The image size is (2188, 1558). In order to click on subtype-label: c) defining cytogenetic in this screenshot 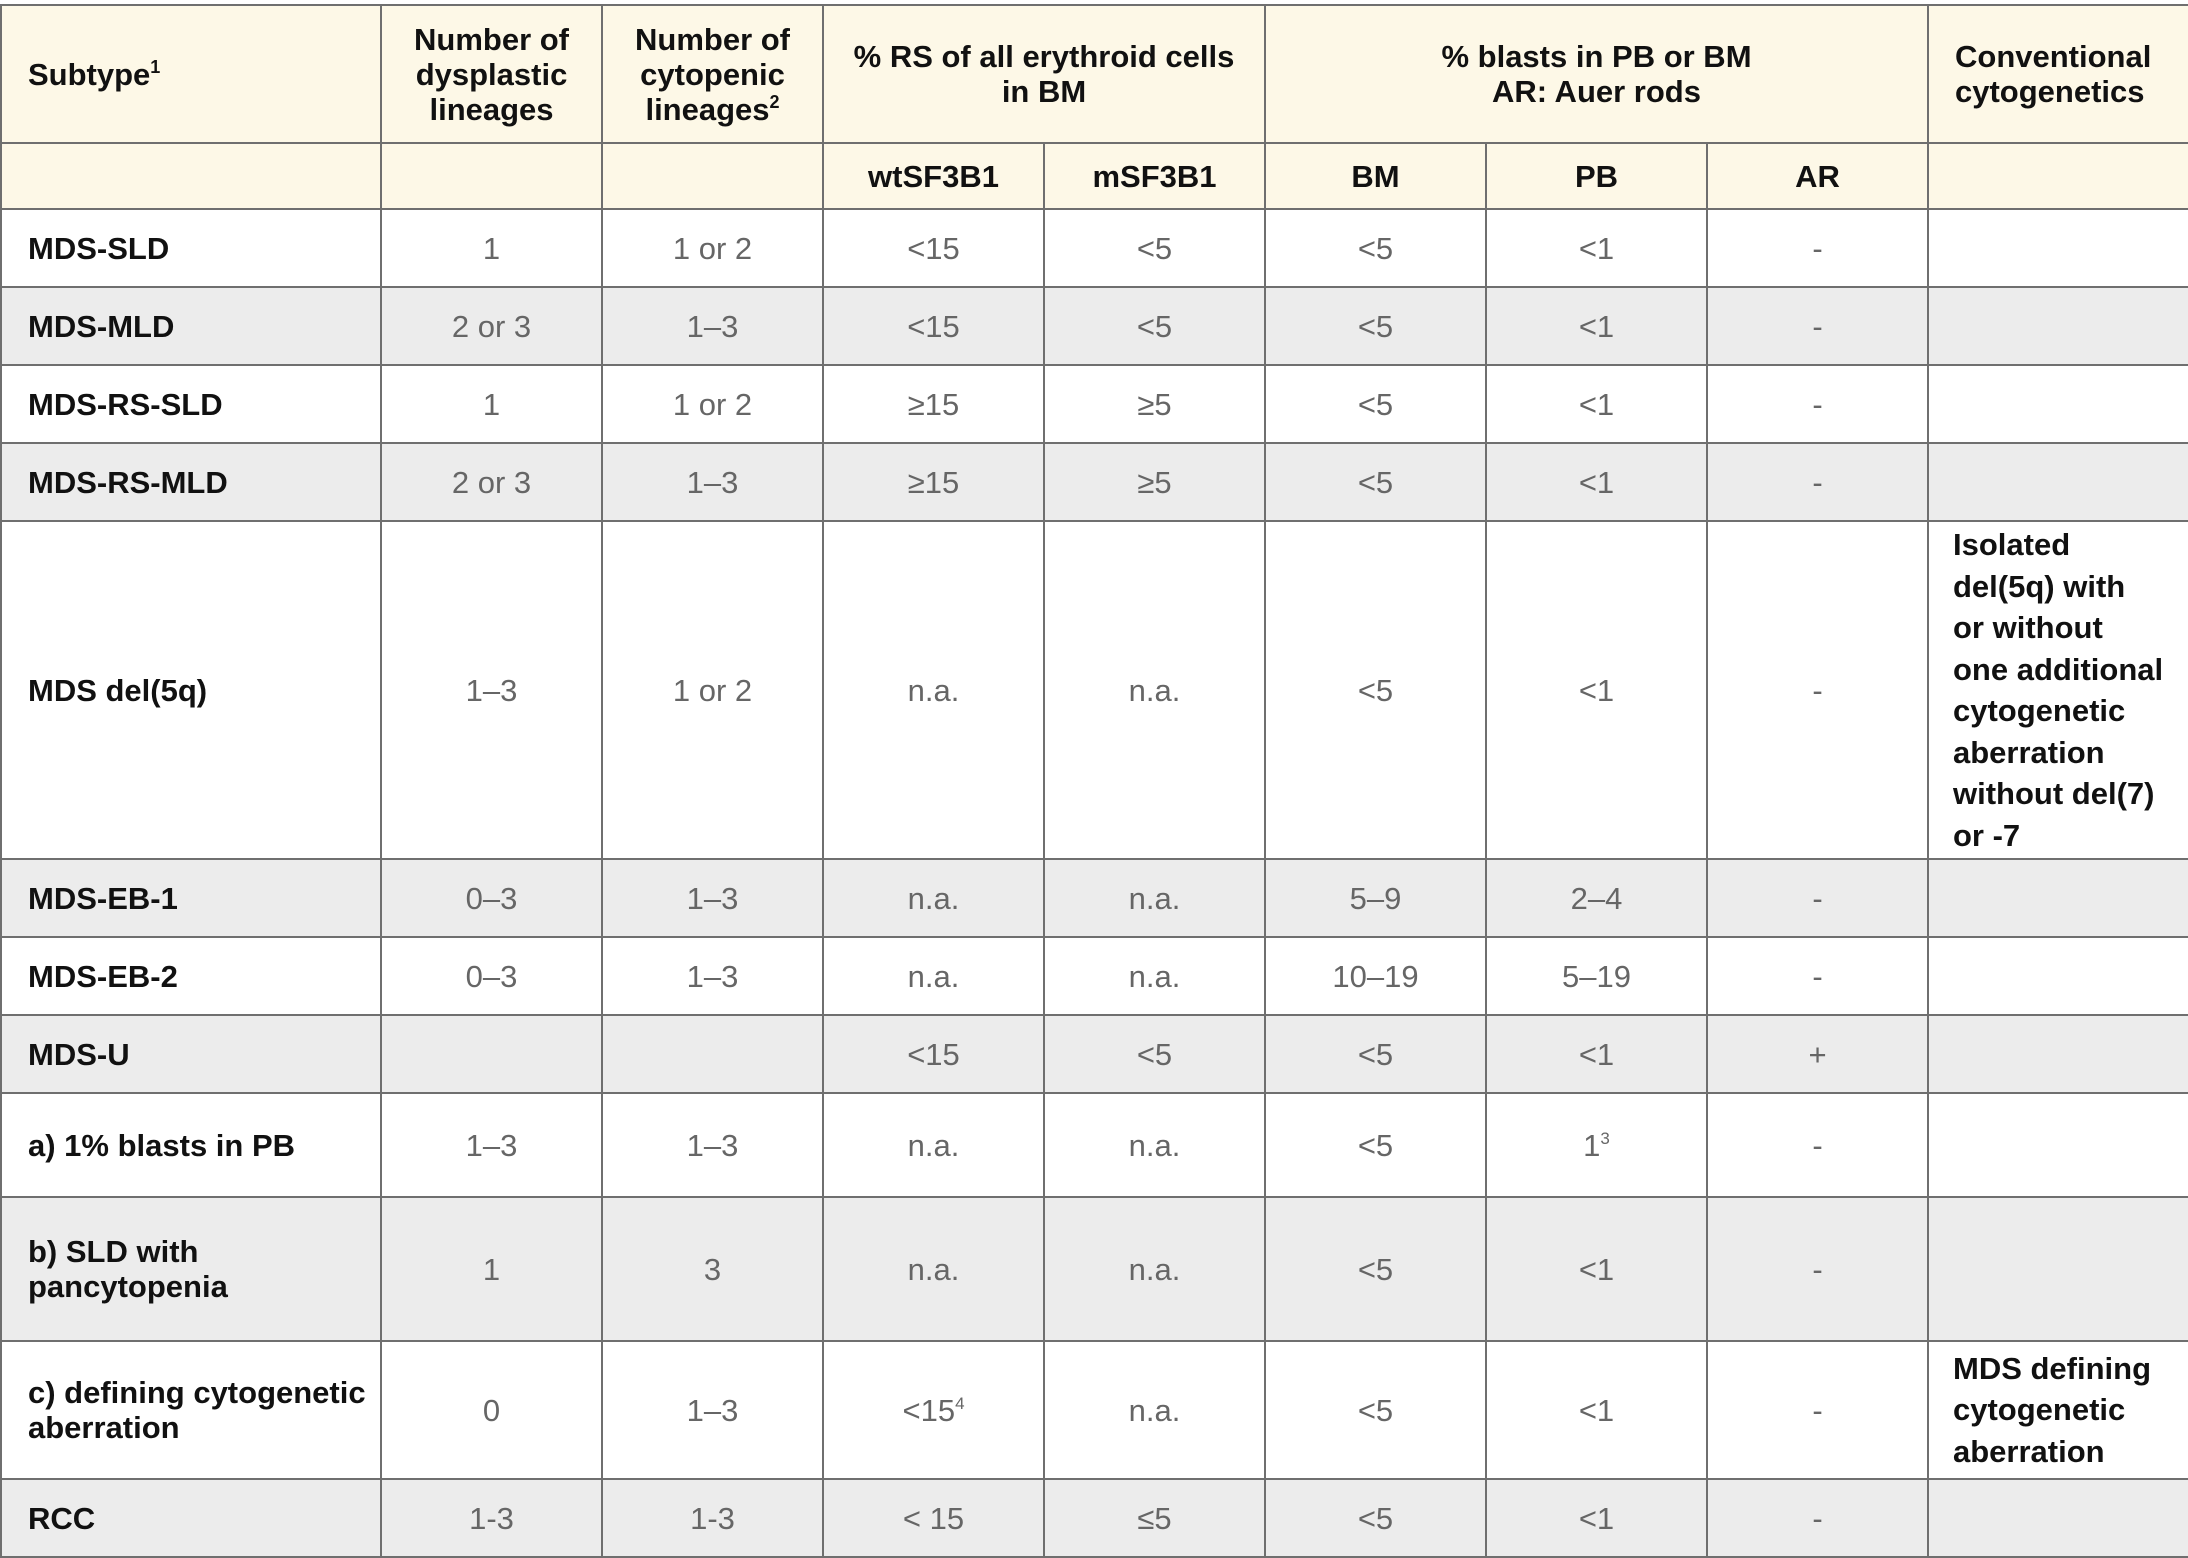, I will do `click(197, 1392)`.